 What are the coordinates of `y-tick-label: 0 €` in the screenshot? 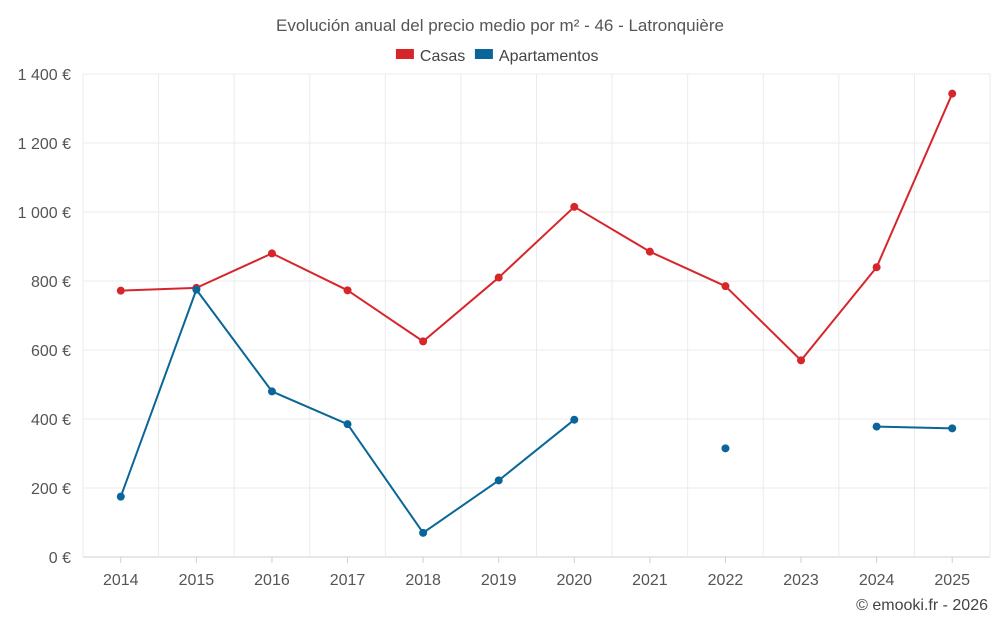 It's located at (60, 558).